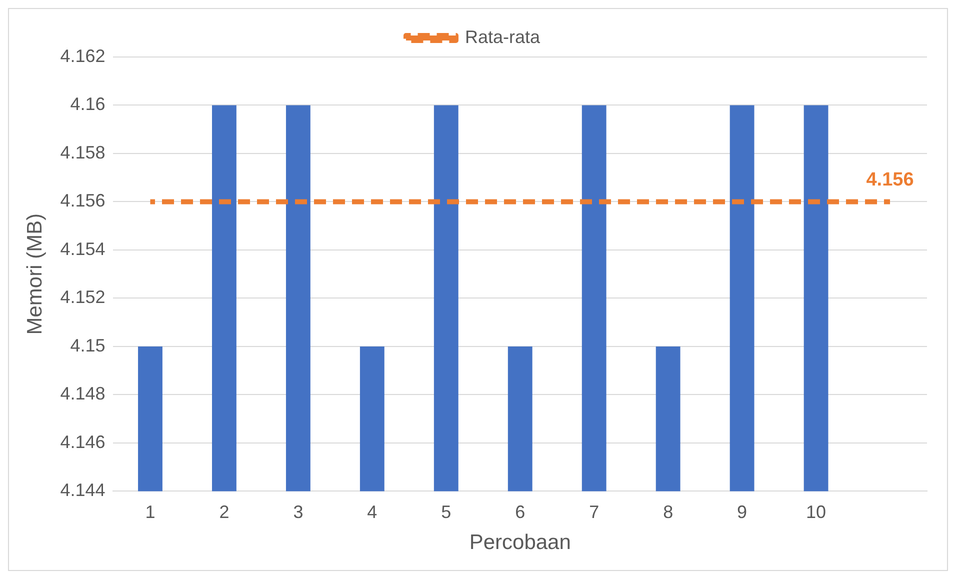 The width and height of the screenshot is (956, 579). What do you see at coordinates (816, 512) in the screenshot?
I see `x-tick-label: 10` at bounding box center [816, 512].